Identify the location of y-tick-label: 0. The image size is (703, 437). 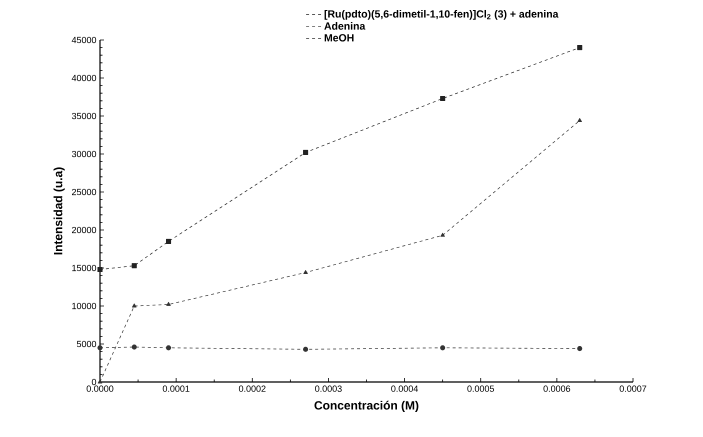
(94, 382).